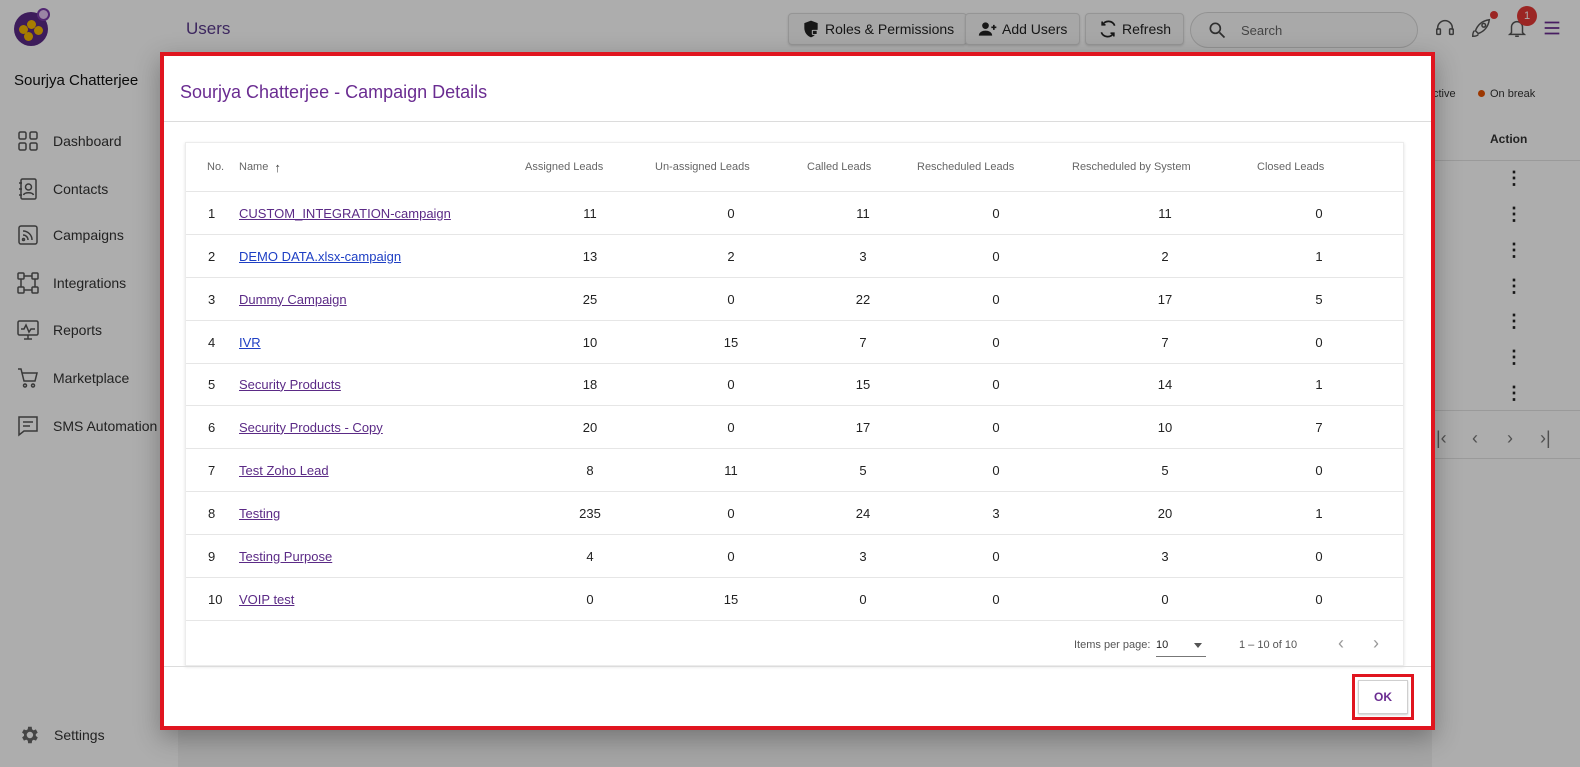  What do you see at coordinates (212, 427) in the screenshot?
I see `row-number: 6` at bounding box center [212, 427].